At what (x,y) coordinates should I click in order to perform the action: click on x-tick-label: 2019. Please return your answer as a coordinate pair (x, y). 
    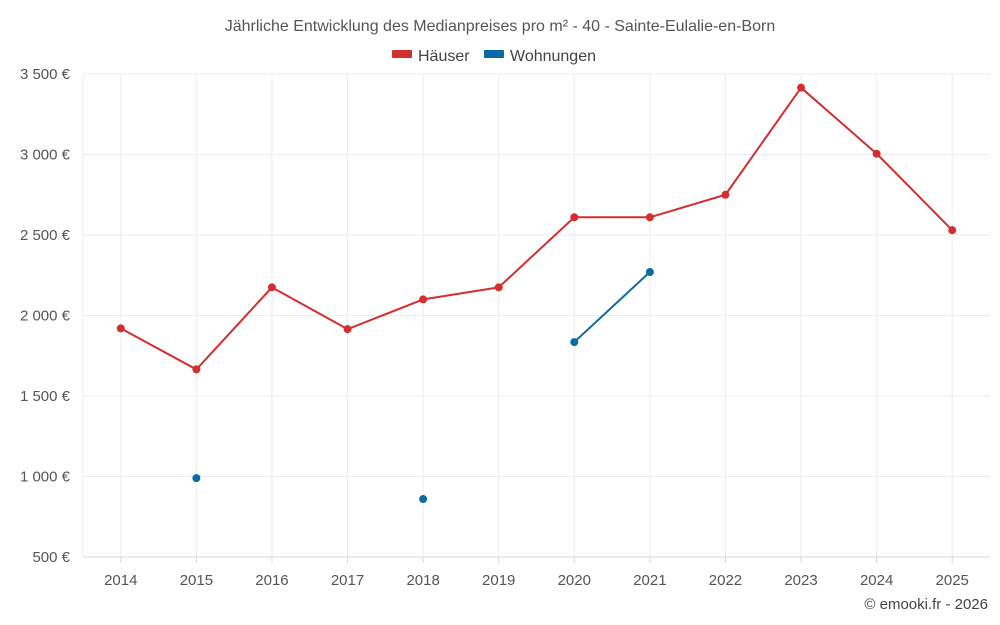
    Looking at the image, I should click on (498, 580).